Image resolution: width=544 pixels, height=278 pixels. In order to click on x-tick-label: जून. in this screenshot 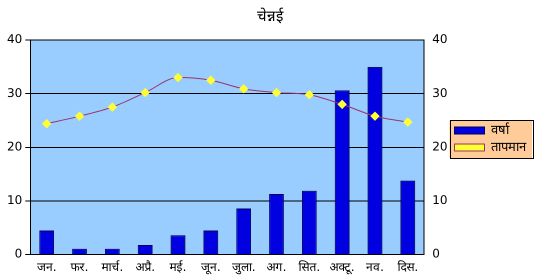, I will do `click(210, 267)`.